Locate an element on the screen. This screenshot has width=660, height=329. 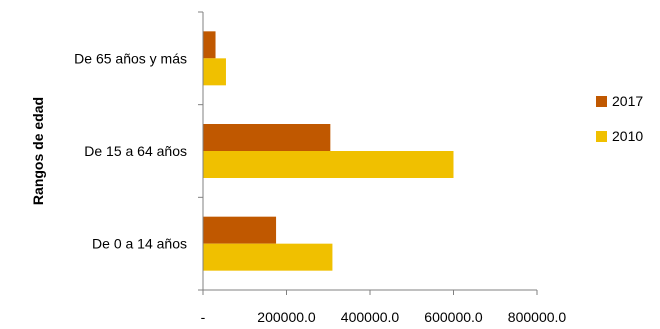
x-tick-label: 200000.0 is located at coordinates (286, 317).